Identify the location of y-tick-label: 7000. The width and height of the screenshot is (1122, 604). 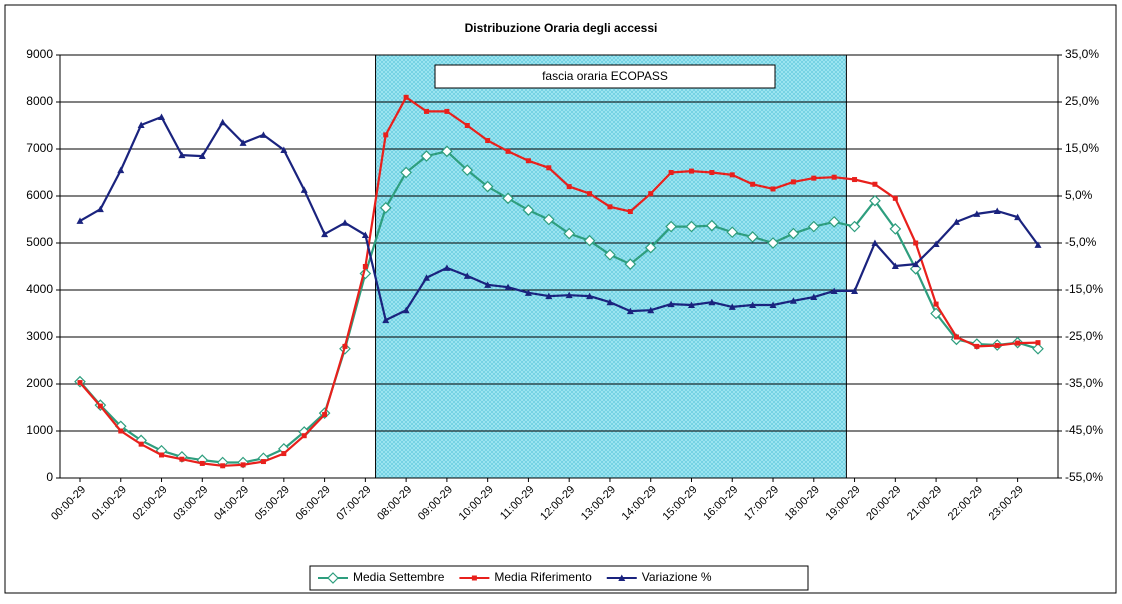
(39, 148).